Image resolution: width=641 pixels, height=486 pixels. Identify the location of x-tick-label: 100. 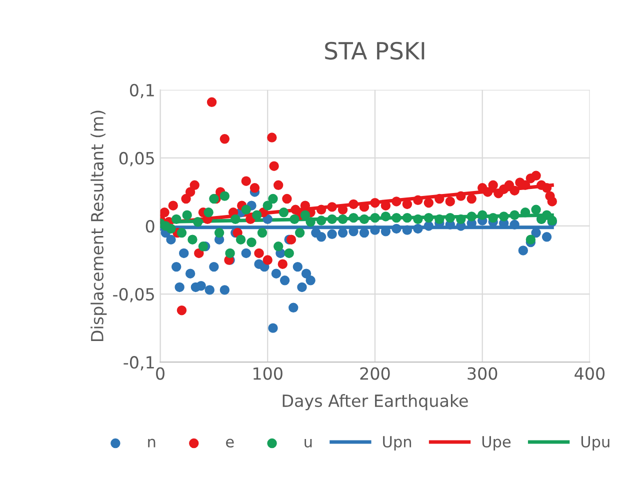
(268, 373).